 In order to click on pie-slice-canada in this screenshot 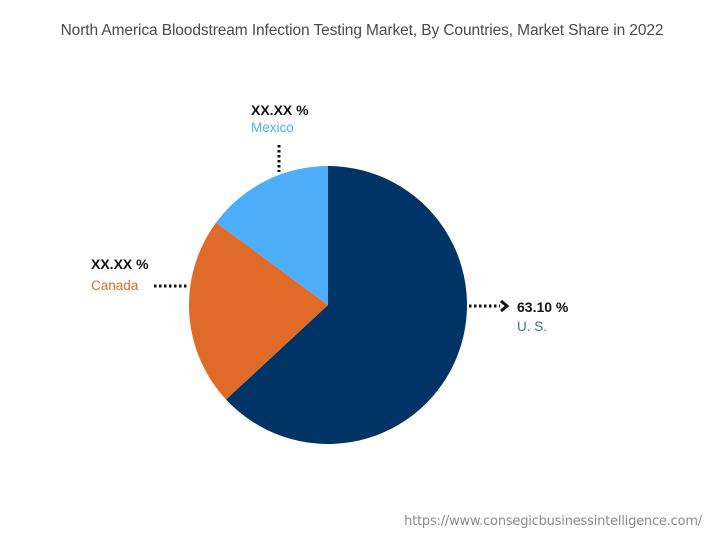, I will do `click(258, 311)`.